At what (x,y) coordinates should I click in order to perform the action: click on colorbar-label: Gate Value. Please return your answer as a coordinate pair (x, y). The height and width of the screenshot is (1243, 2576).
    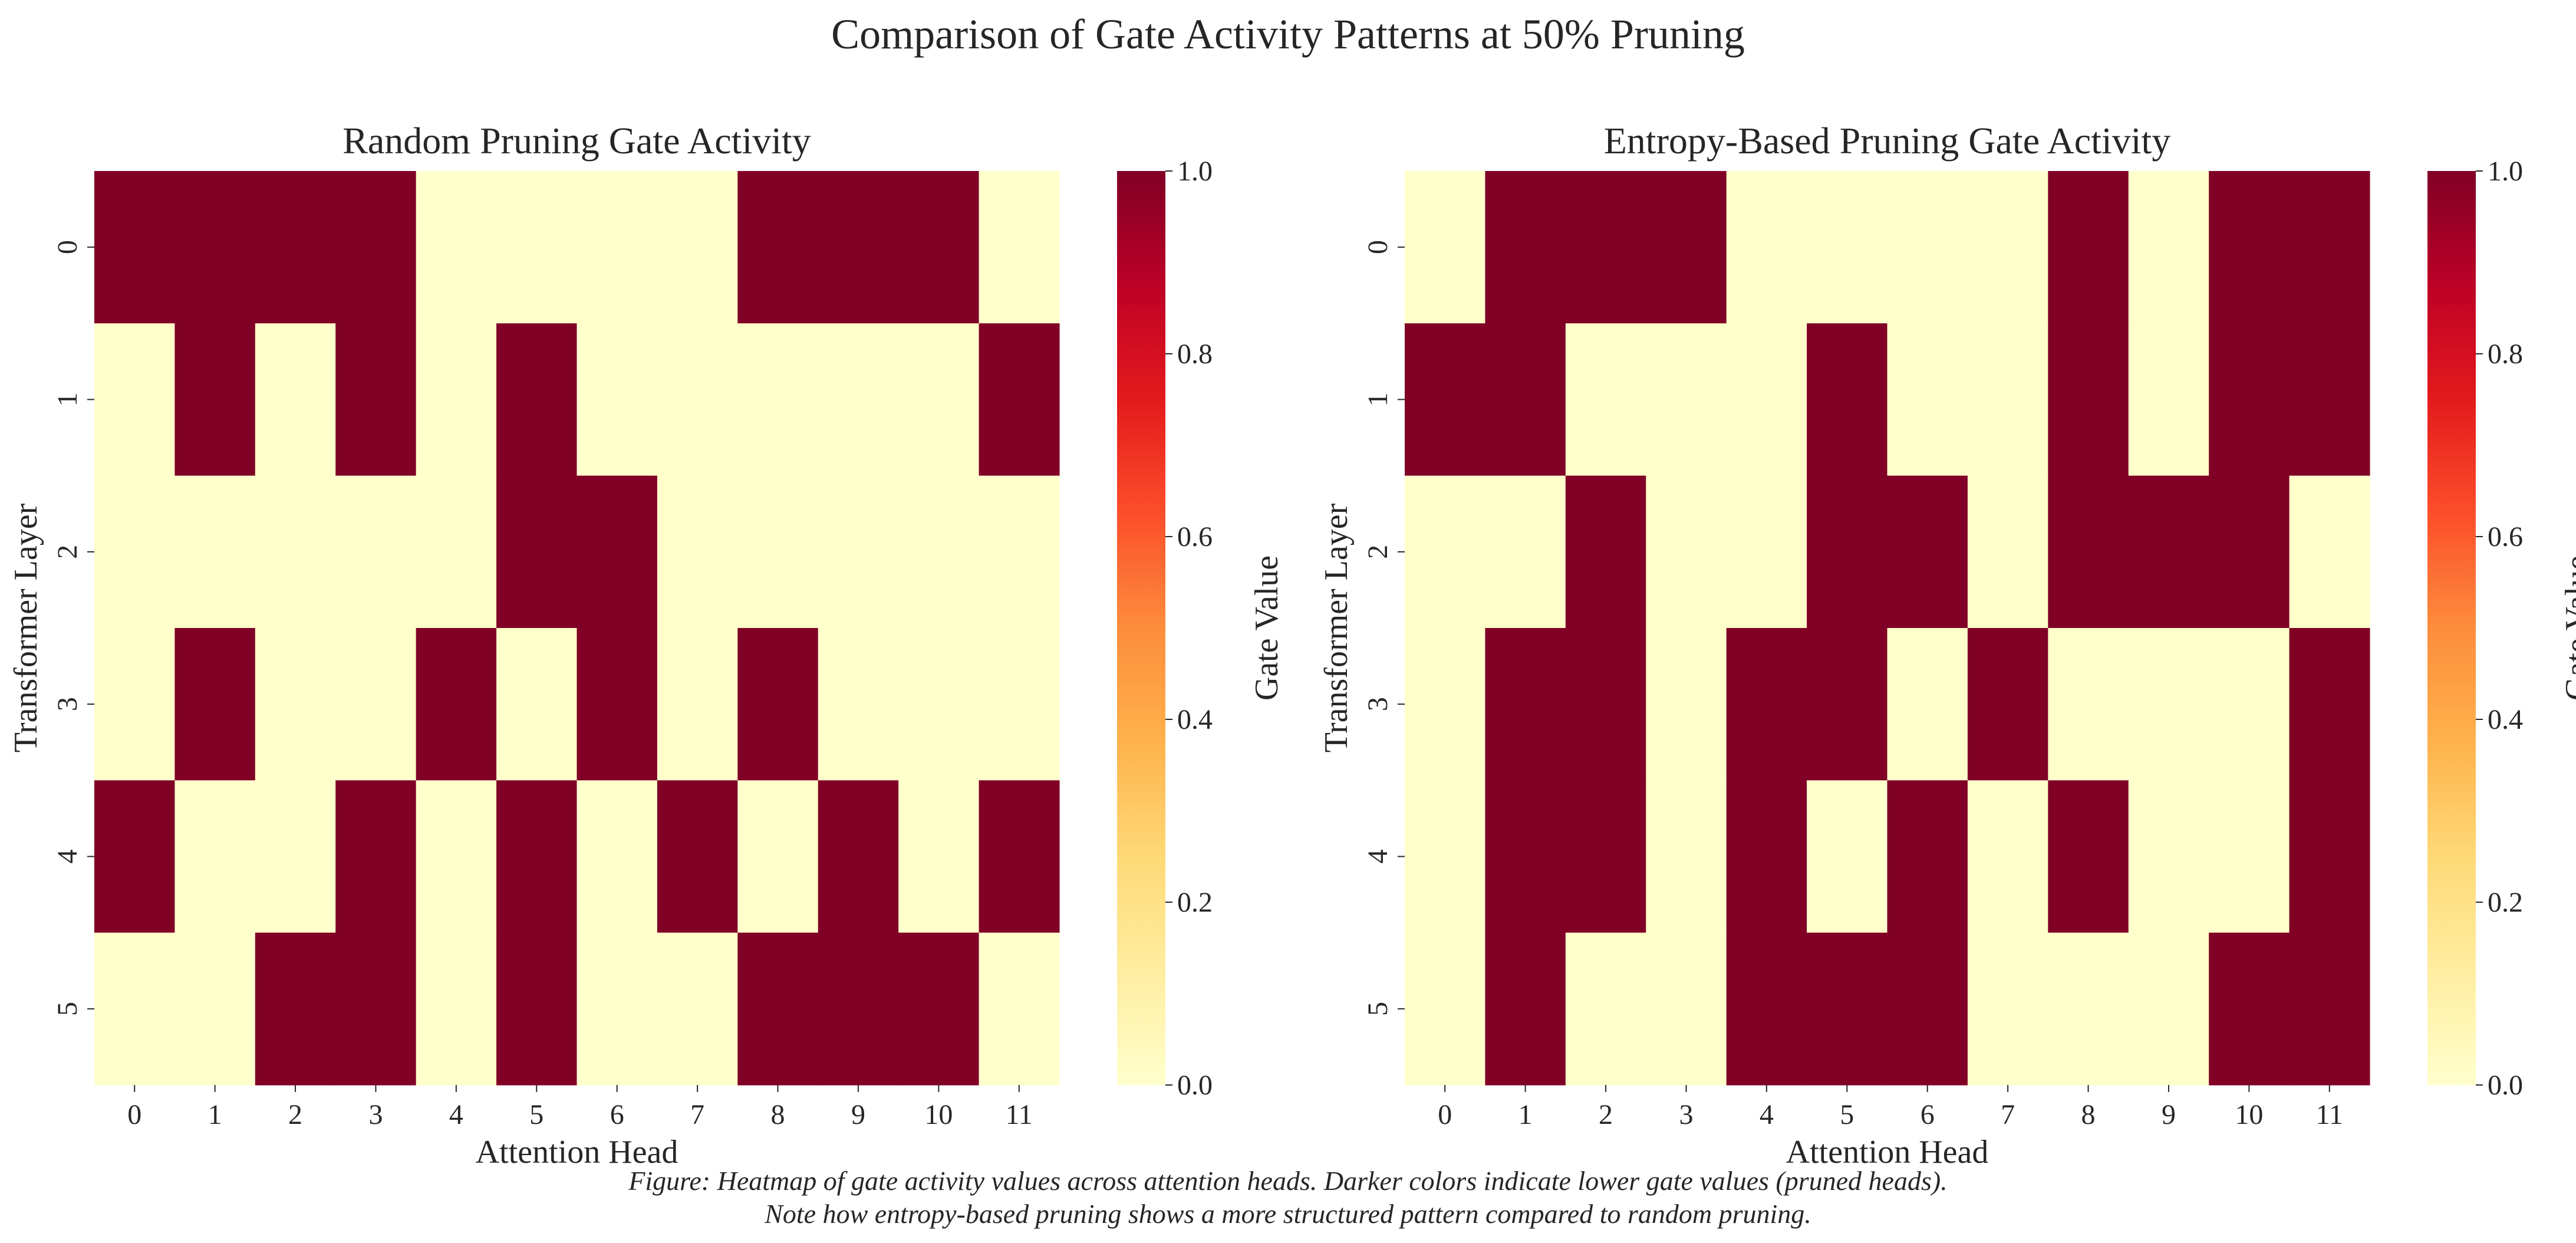
    Looking at the image, I should click on (2567, 628).